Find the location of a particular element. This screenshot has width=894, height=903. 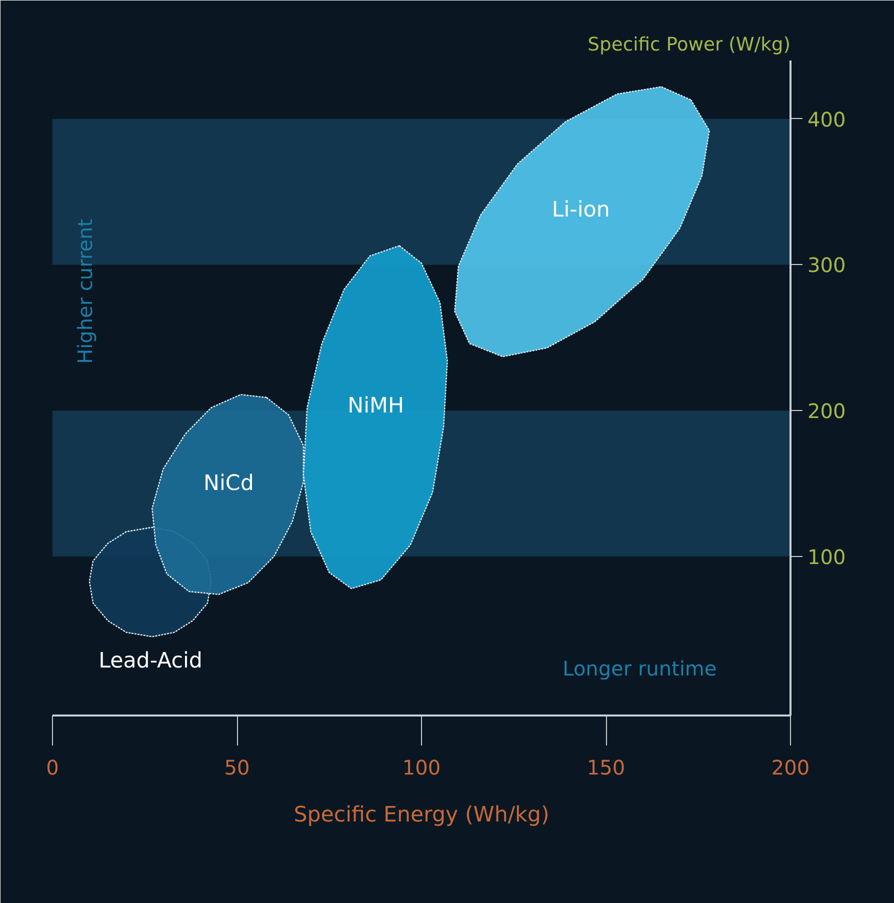

x-axis-title: Specific Energy (Wh/kg) is located at coordinates (422, 815).